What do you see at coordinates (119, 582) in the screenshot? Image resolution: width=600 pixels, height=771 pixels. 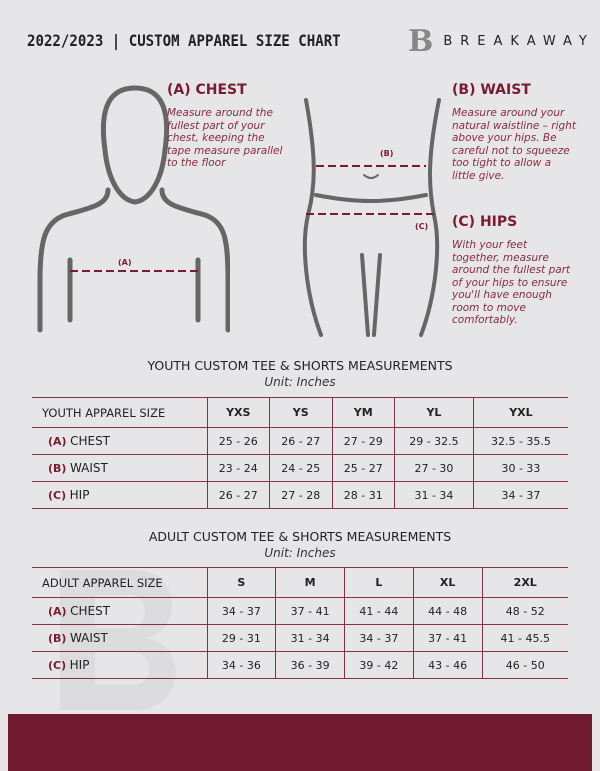 I see `size-label-header: ADULT APPAREL SIZE` at bounding box center [119, 582].